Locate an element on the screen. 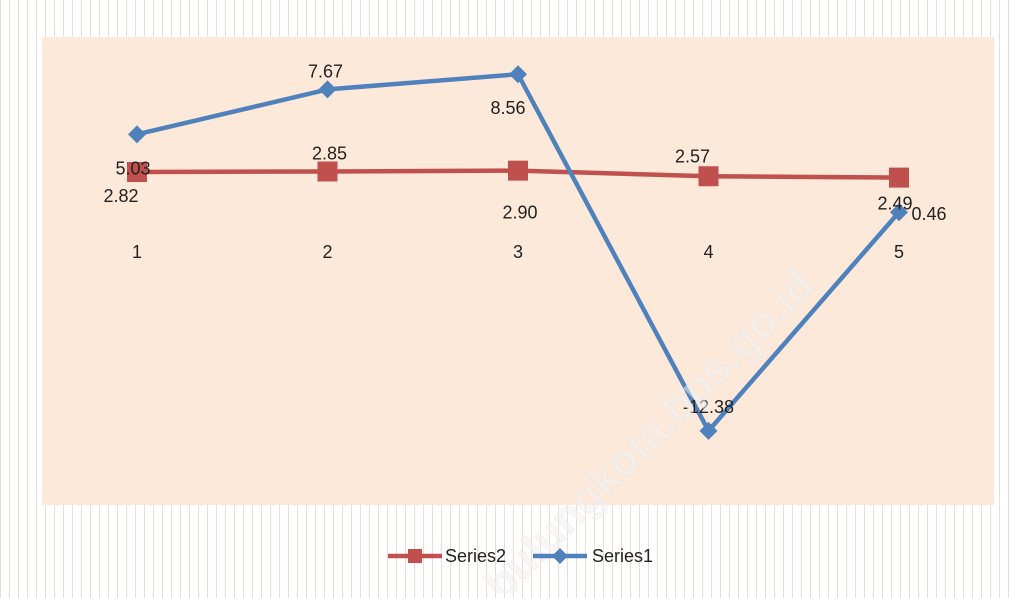 This screenshot has height=598, width=1011. series2-data-label-1: 2.82 is located at coordinates (120, 196).